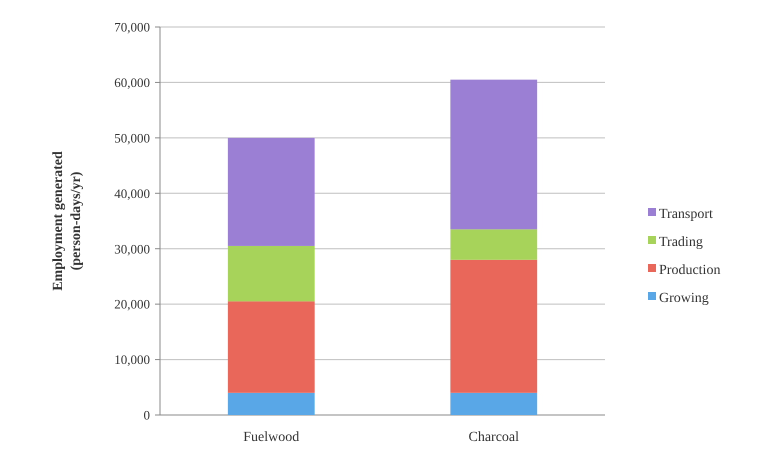 Image resolution: width=769 pixels, height=462 pixels. I want to click on y-tick-label: 50,000, so click(132, 138).